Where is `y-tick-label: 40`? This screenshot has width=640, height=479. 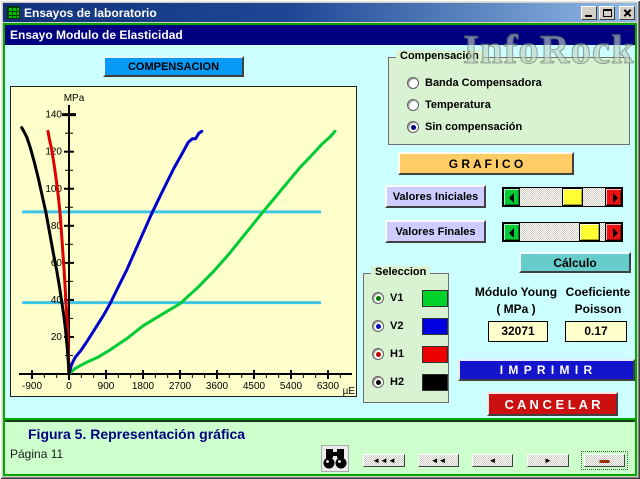 y-tick-label: 40 is located at coordinates (57, 300).